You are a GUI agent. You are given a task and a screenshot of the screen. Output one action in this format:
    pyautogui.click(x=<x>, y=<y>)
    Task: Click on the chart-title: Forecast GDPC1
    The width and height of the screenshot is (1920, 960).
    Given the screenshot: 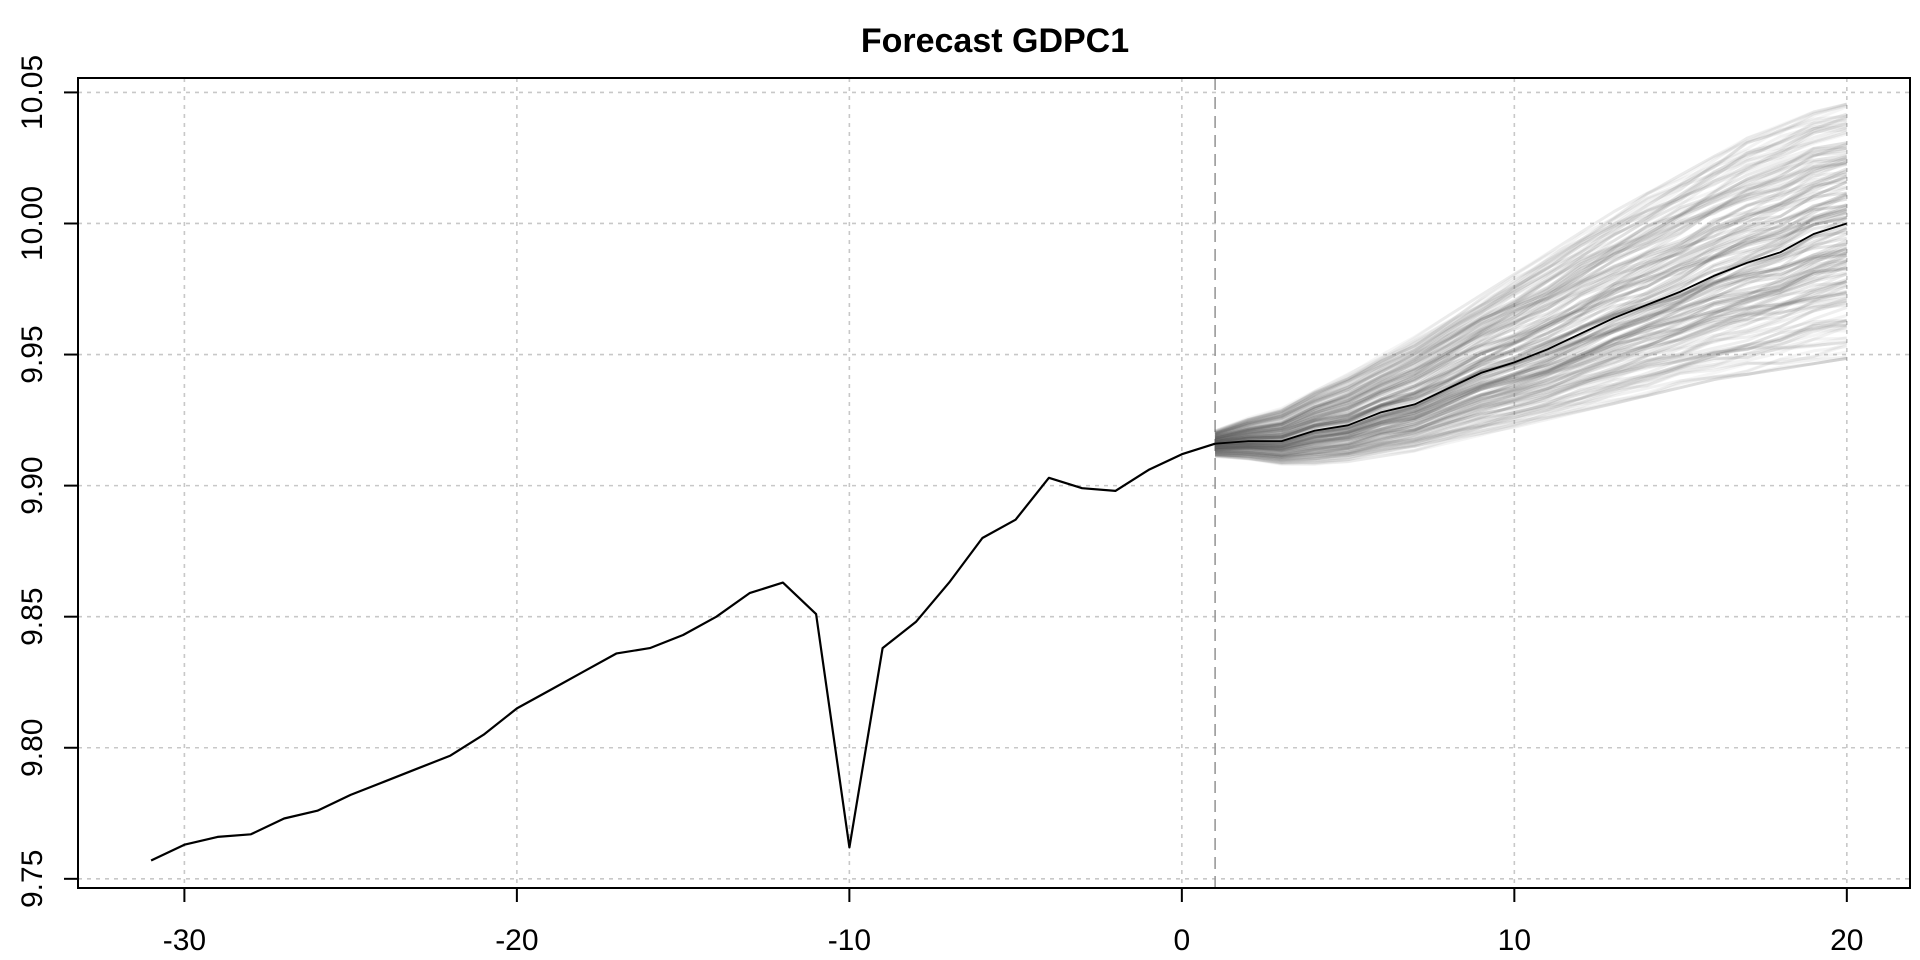 What is the action you would take?
    pyautogui.click(x=995, y=41)
    